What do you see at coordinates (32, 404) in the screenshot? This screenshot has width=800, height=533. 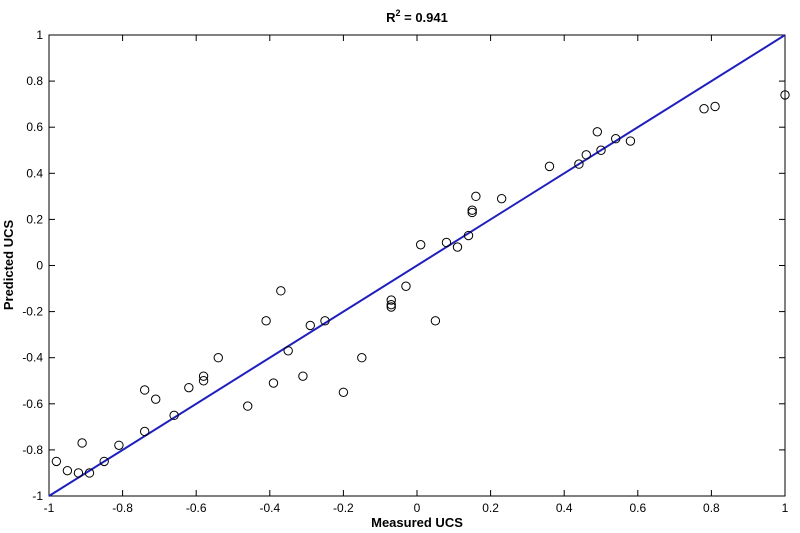 I see `y-tick-label: -0.6` at bounding box center [32, 404].